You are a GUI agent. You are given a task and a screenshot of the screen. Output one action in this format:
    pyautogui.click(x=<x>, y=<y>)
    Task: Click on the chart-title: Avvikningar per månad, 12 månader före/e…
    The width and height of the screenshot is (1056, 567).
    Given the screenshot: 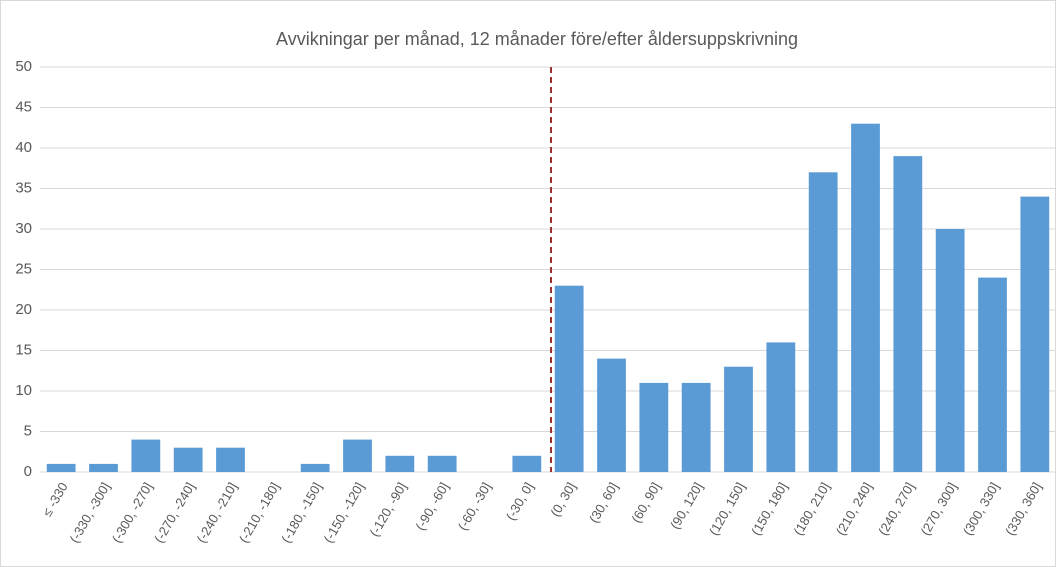 What is the action you would take?
    pyautogui.click(x=537, y=39)
    